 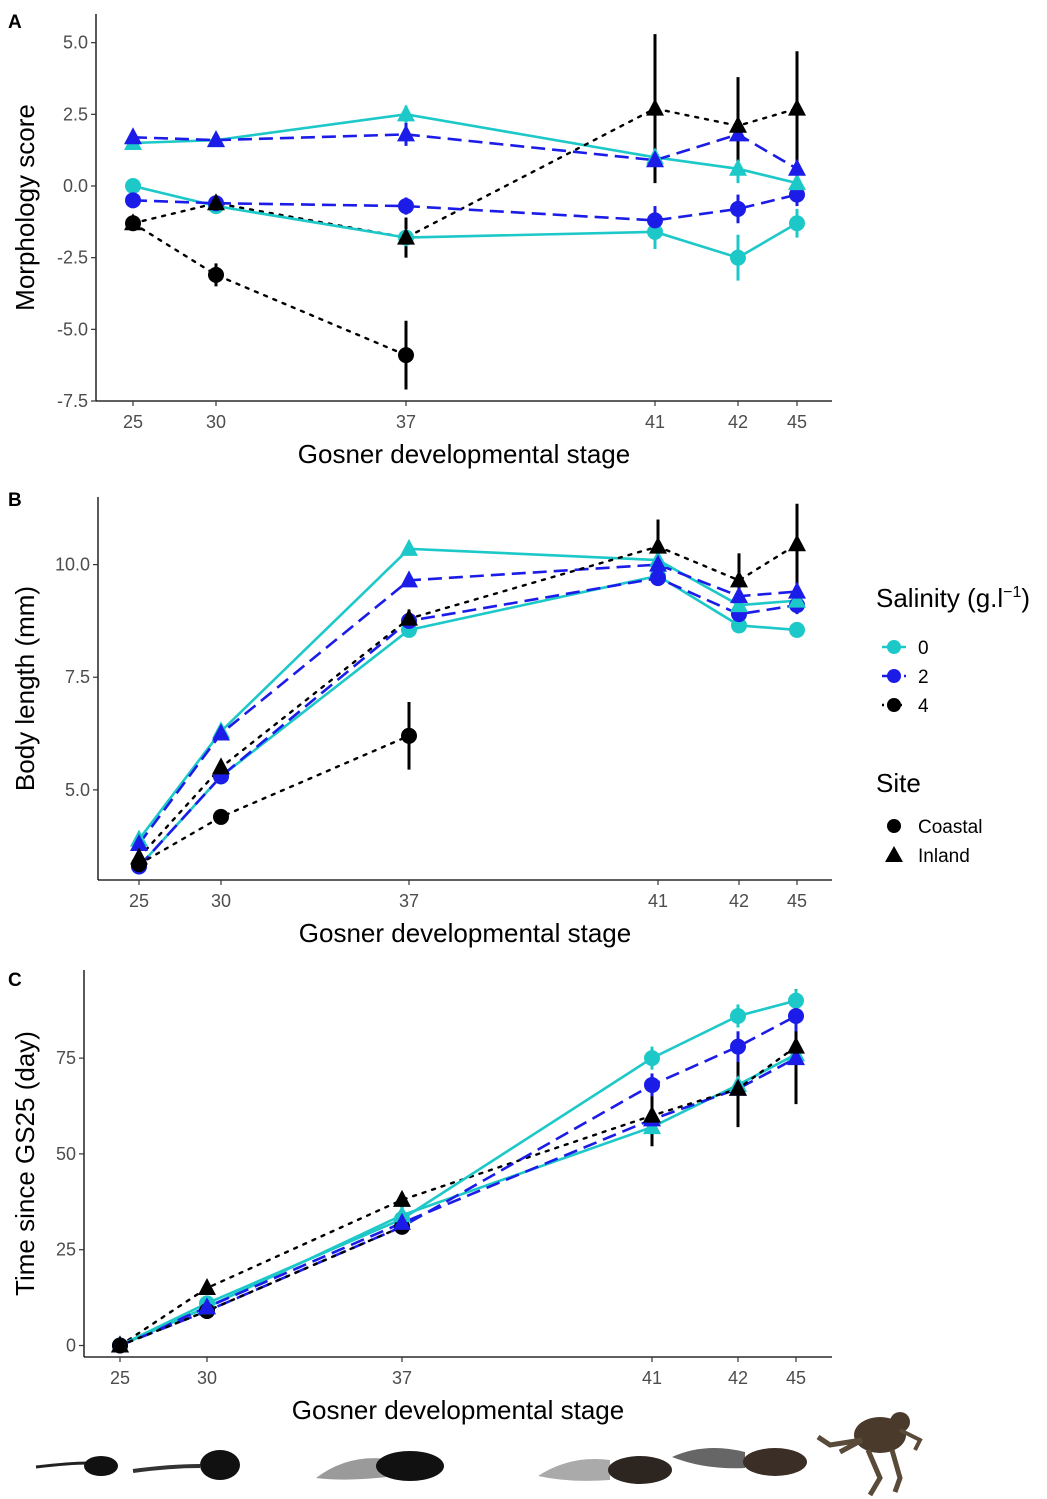 What do you see at coordinates (923, 677) in the screenshot?
I see `legend-salinity-label: 2` at bounding box center [923, 677].